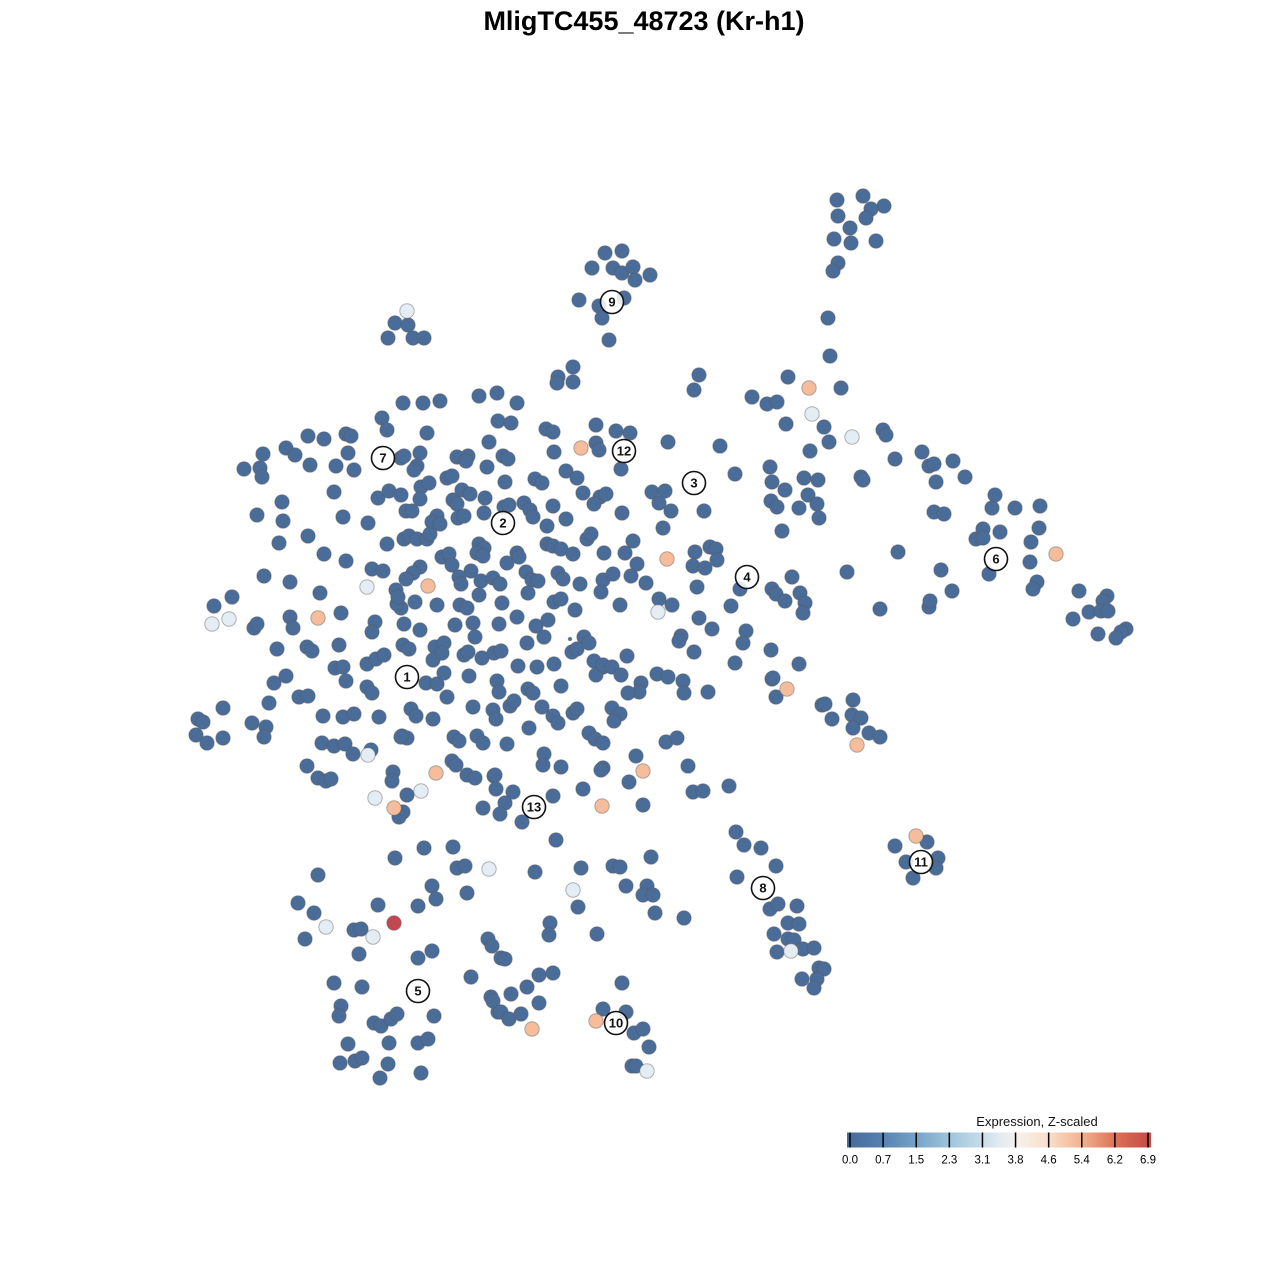 This screenshot has width=1280, height=1280. I want to click on cluster-label-5: 5, so click(418, 991).